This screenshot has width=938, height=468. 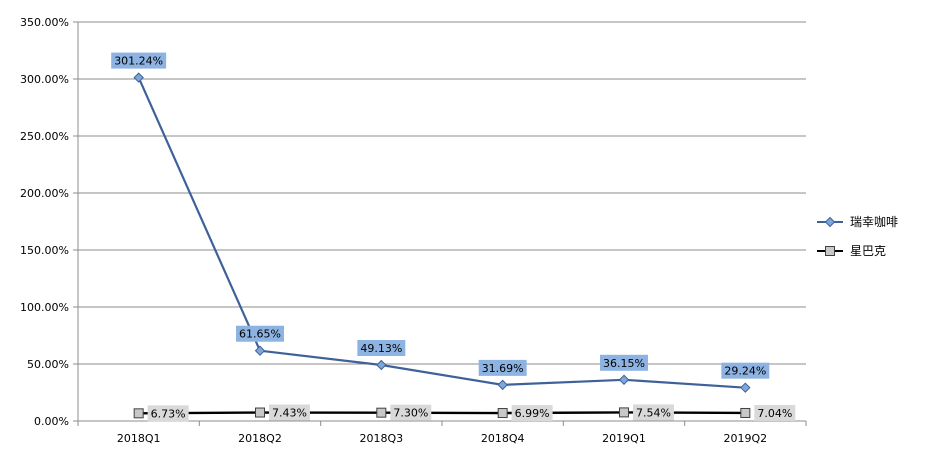 I want to click on data-label: 29.24%, so click(x=745, y=371).